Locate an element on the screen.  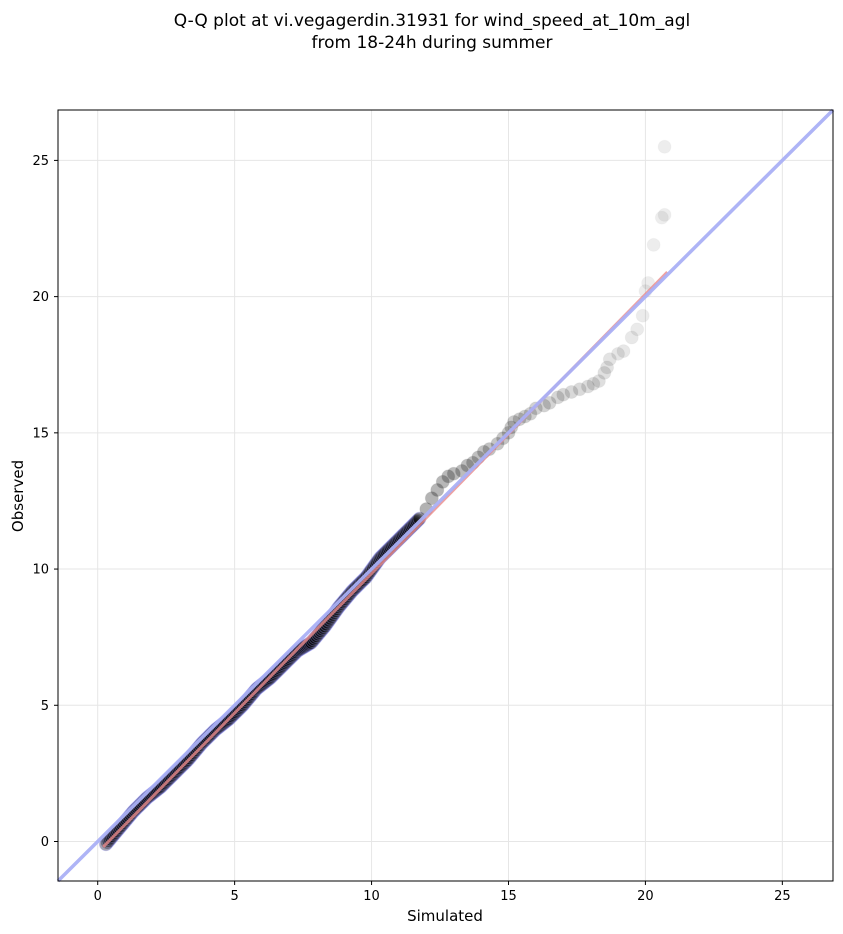
x-axis-label: Simulated is located at coordinates (445, 916).